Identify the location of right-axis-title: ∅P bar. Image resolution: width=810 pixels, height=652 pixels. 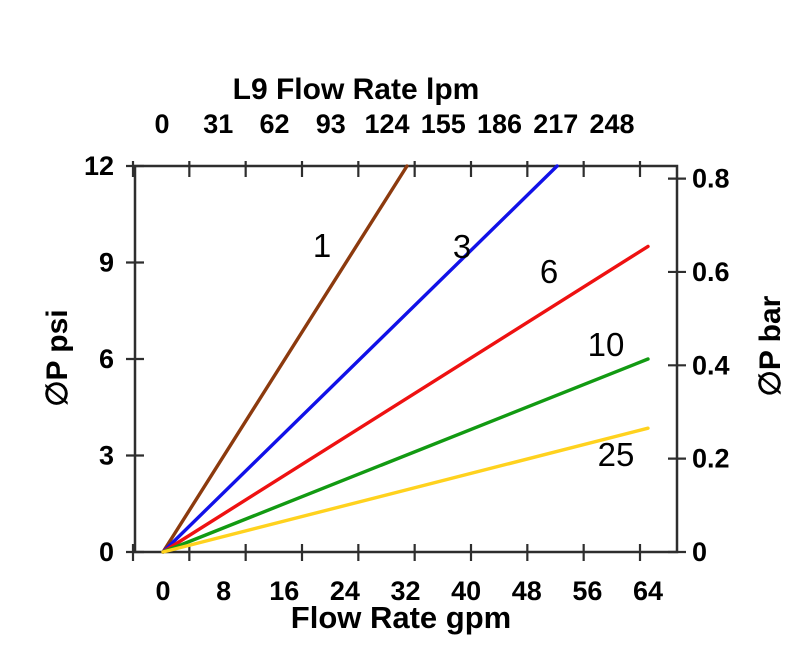
(770, 346).